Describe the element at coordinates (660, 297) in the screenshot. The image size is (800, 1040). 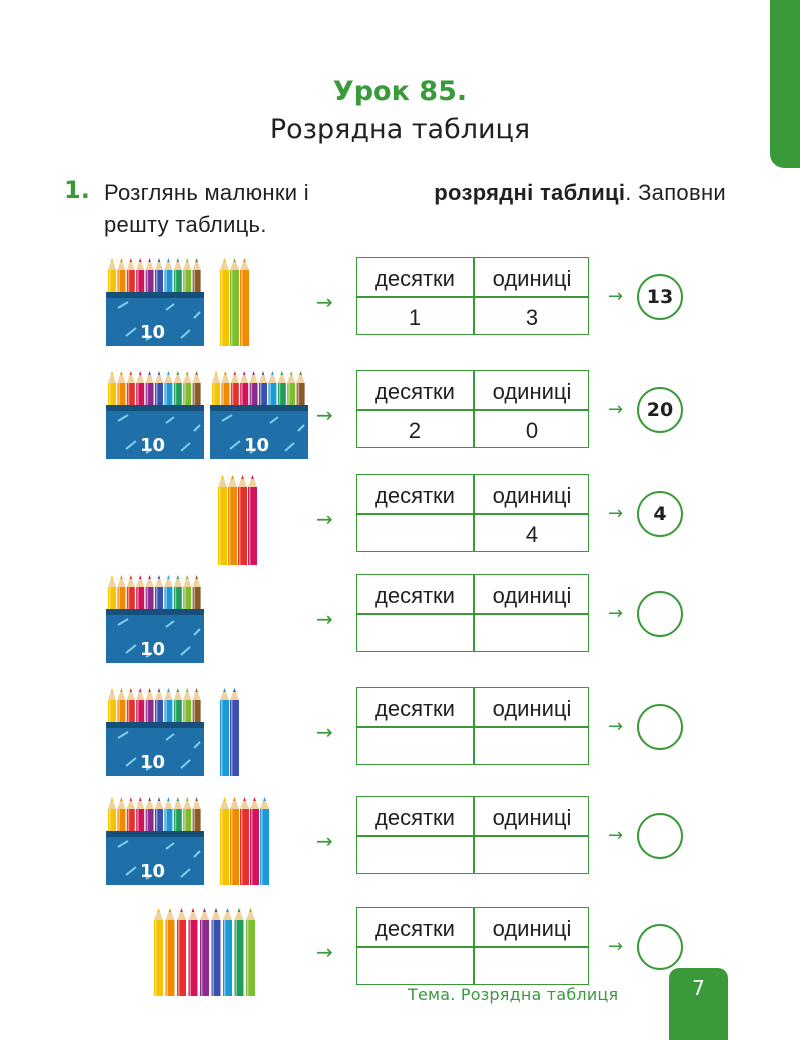
I see `answer-circle: 13` at that location.